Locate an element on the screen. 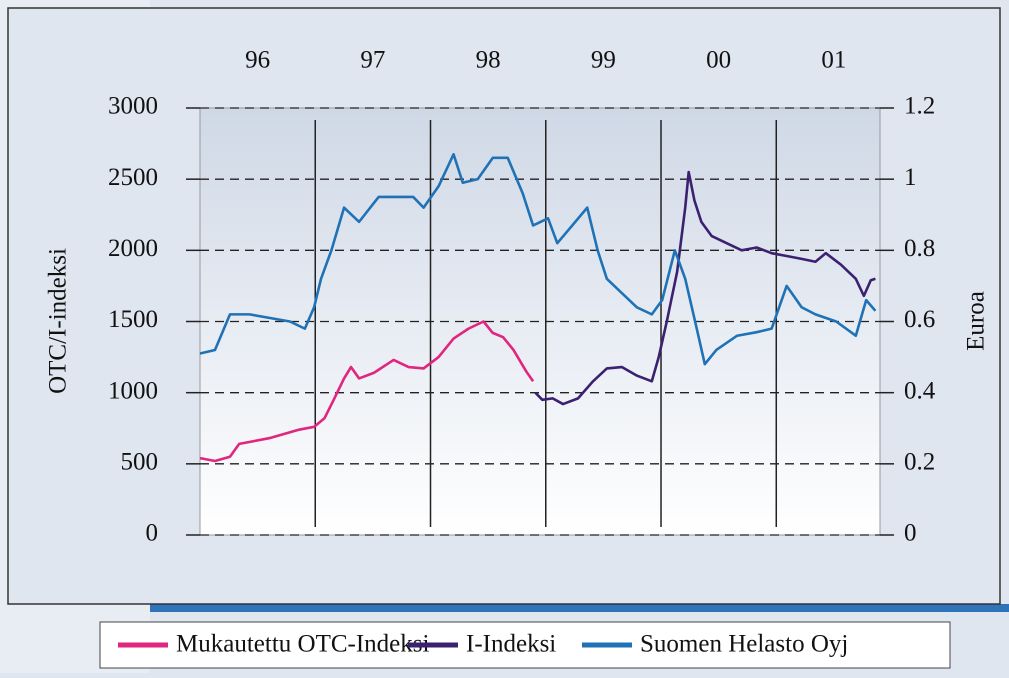 This screenshot has width=1009, height=678. legend-label: I-Indeksi is located at coordinates (511, 644).